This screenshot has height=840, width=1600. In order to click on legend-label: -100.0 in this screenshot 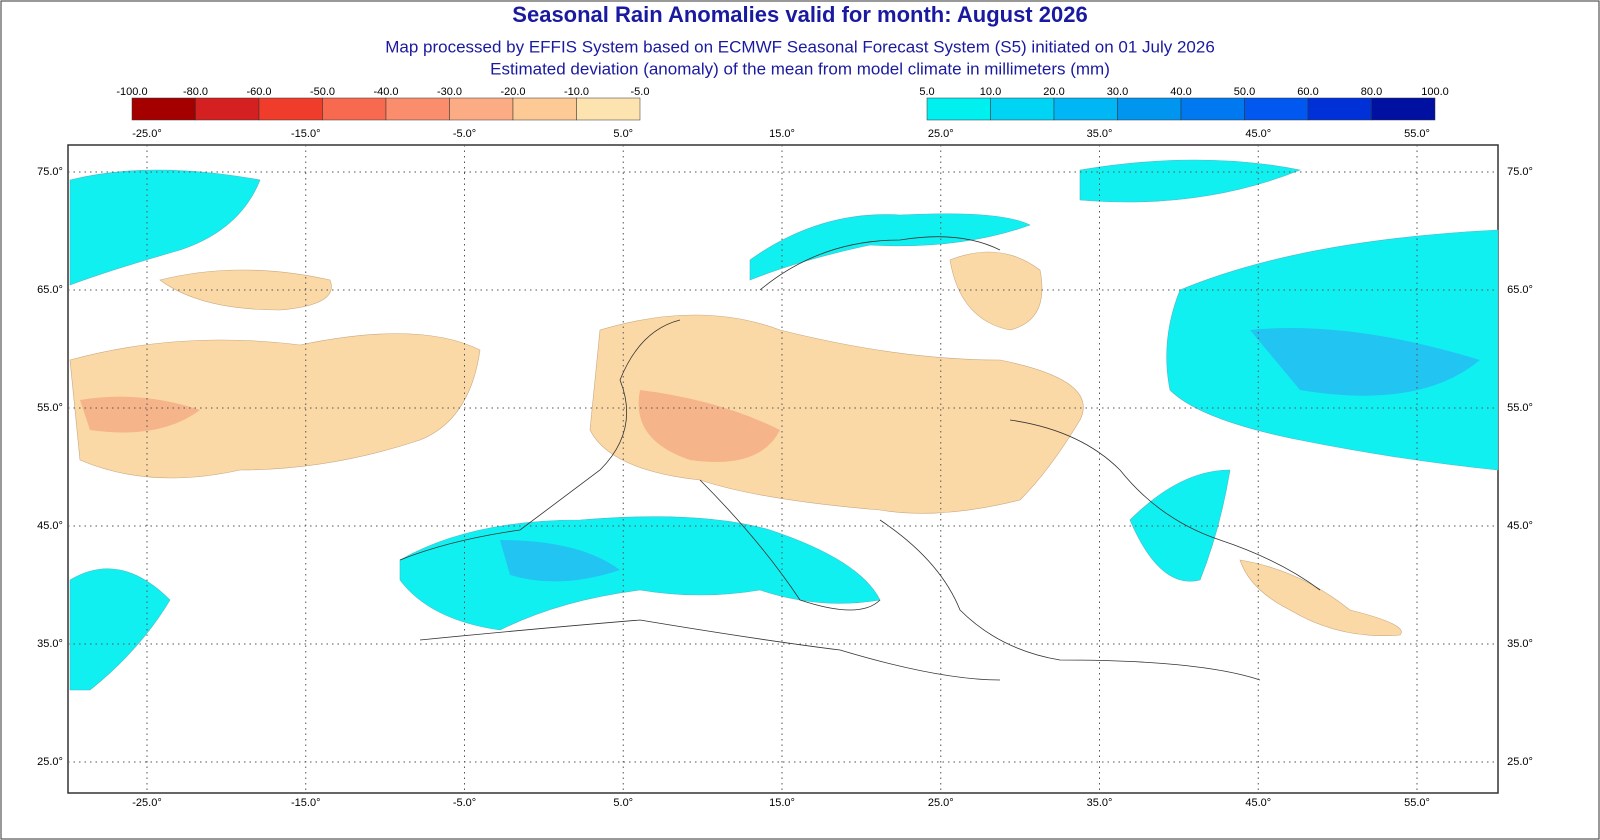, I will do `click(131, 92)`.